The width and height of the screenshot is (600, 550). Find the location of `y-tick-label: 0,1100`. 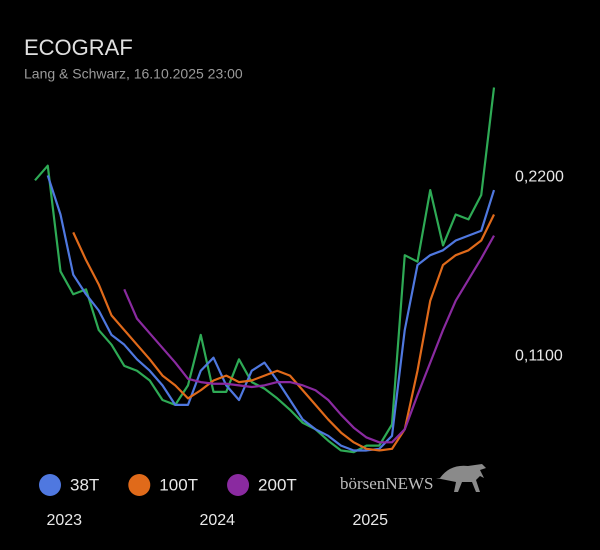

y-tick-label: 0,1100 is located at coordinates (539, 355).